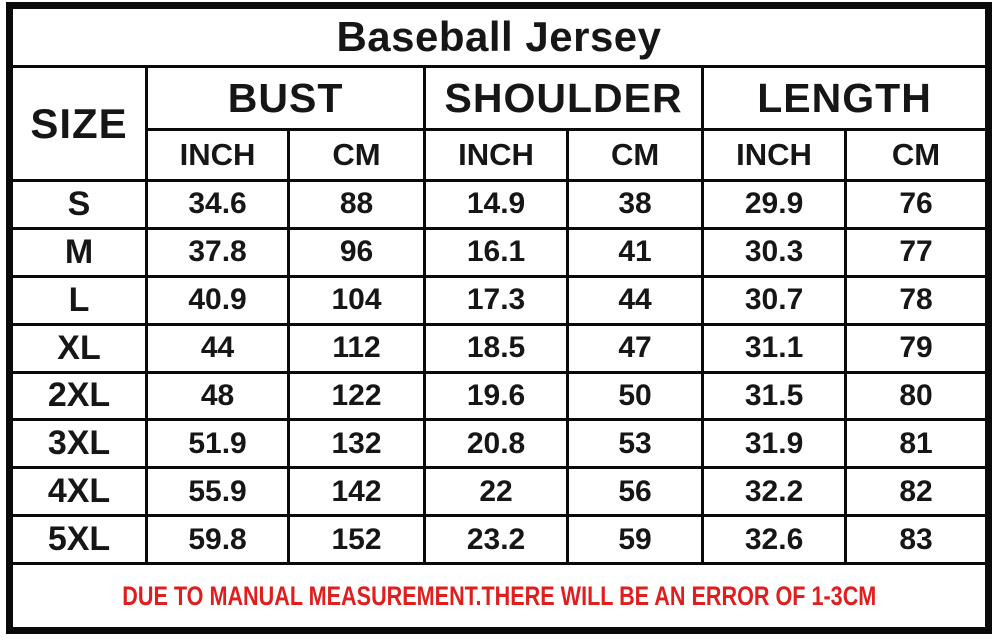  I want to click on value-cell: 47, so click(635, 348).